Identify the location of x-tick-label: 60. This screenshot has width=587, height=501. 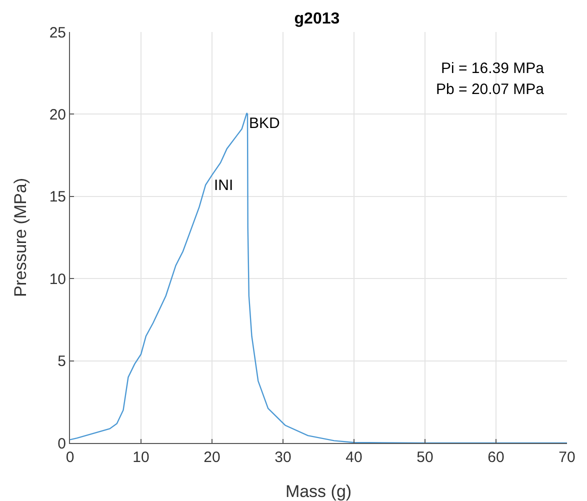
(496, 457).